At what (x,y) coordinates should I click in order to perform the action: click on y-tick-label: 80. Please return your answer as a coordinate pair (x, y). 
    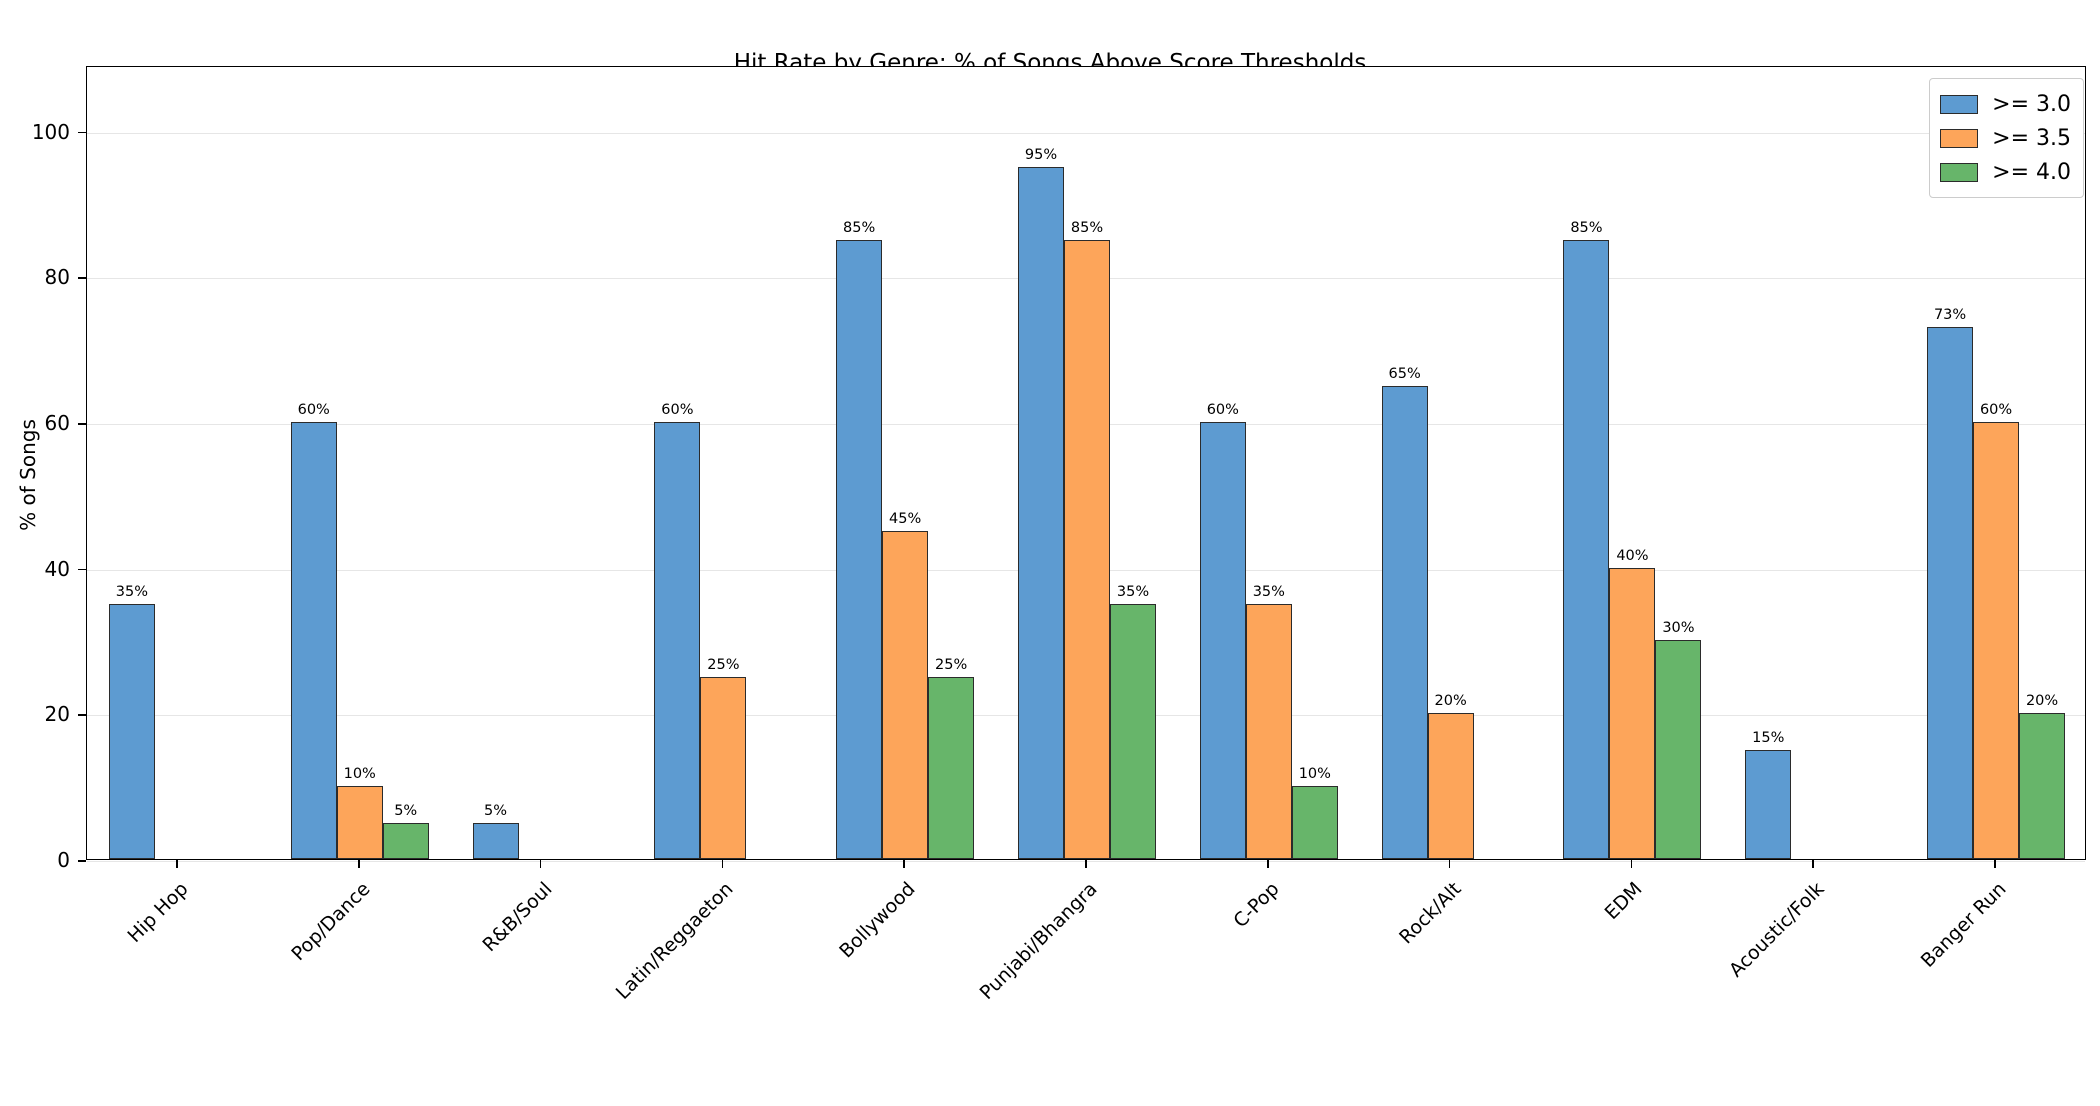
    Looking at the image, I should click on (57, 277).